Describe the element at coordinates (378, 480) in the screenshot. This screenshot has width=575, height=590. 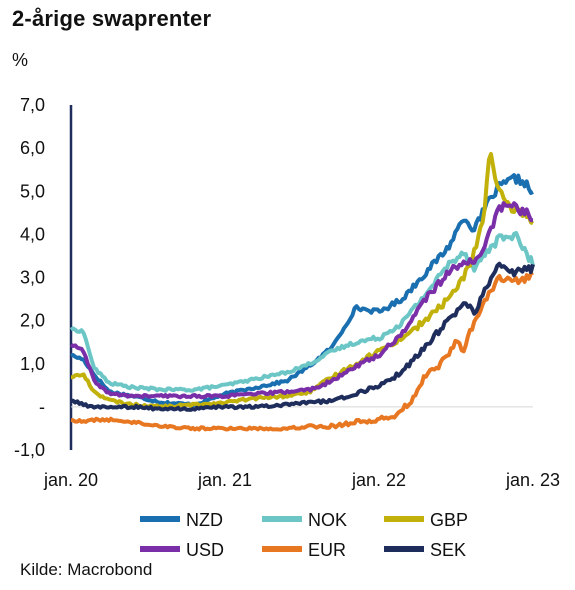
I see `x-tick-label: jan. 22` at that location.